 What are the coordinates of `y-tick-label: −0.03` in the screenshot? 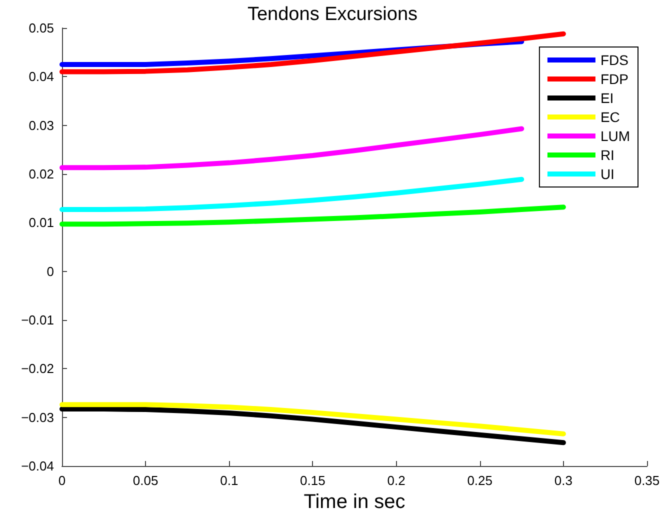 It's located at (37, 417).